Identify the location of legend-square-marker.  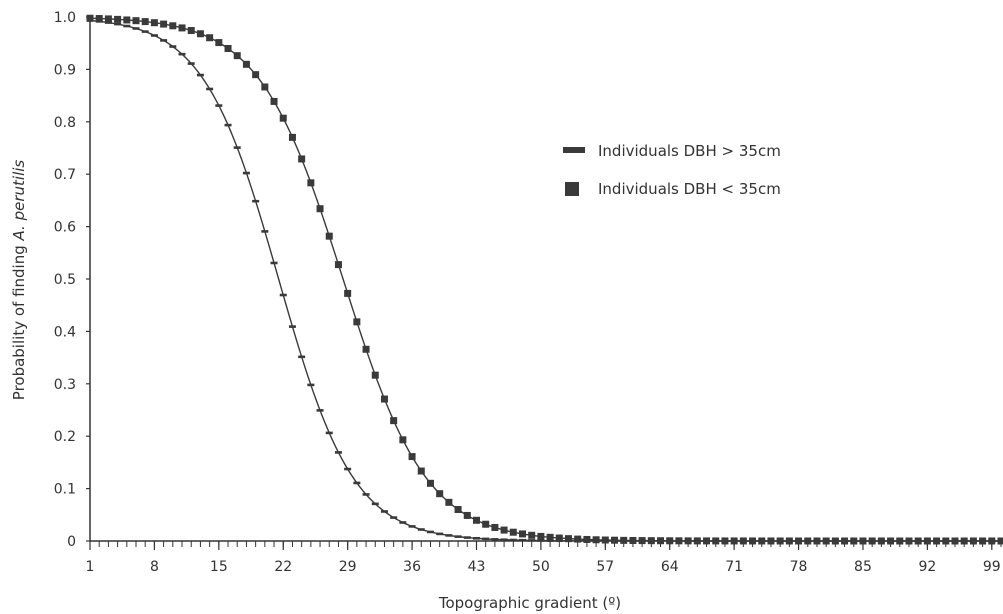
(572, 189).